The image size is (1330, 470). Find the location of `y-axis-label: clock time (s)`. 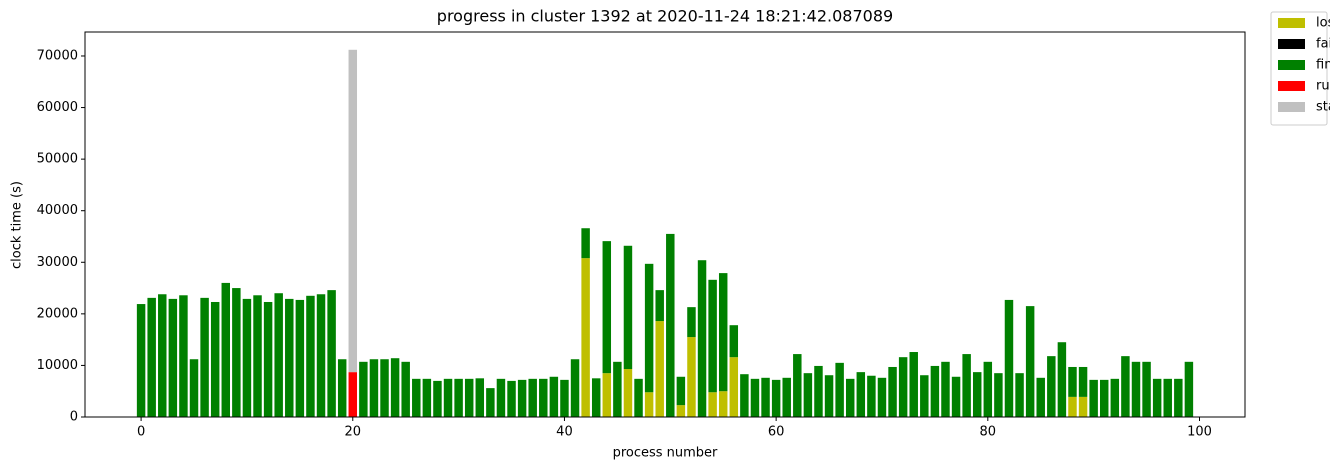

y-axis-label: clock time (s) is located at coordinates (17, 225).